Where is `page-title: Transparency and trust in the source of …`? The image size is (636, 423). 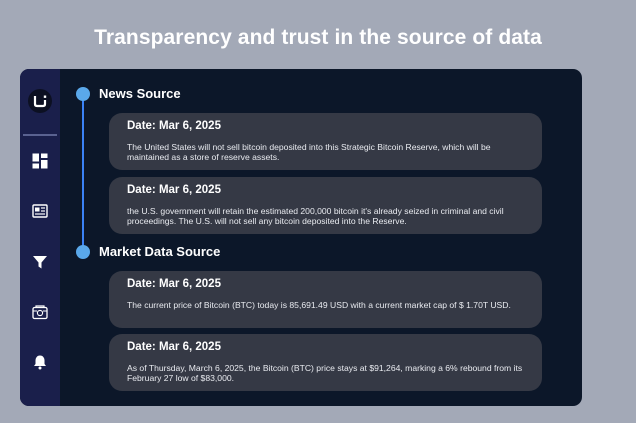 page-title: Transparency and trust in the source of … is located at coordinates (318, 37).